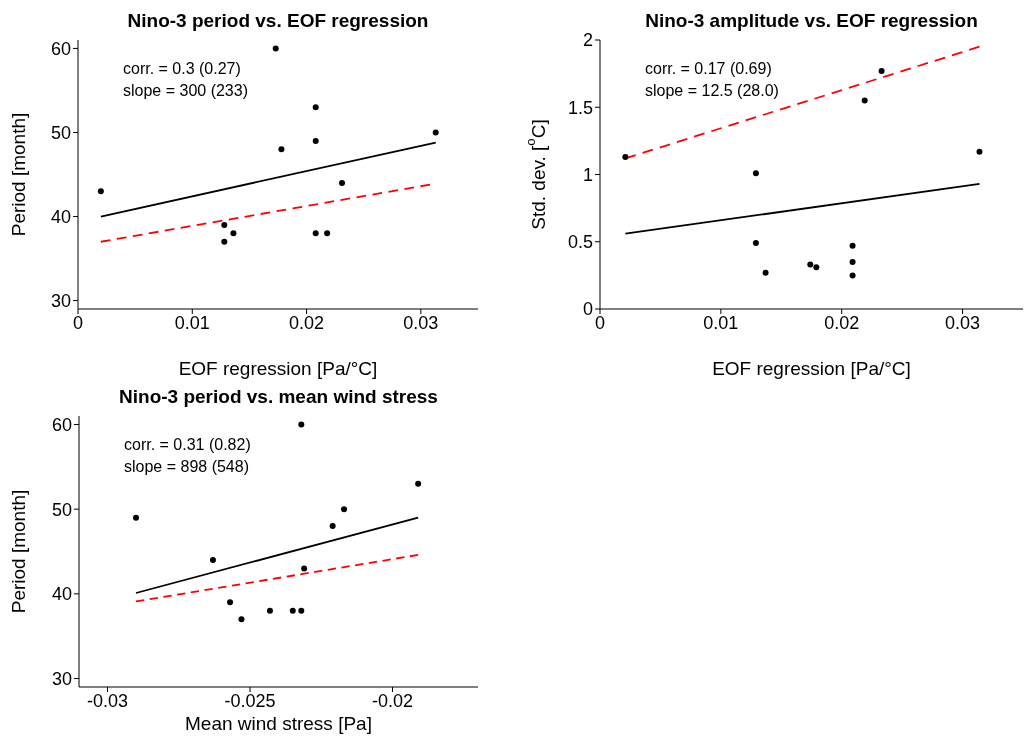  I want to click on annotation: slope = 300 (233), so click(185, 91).